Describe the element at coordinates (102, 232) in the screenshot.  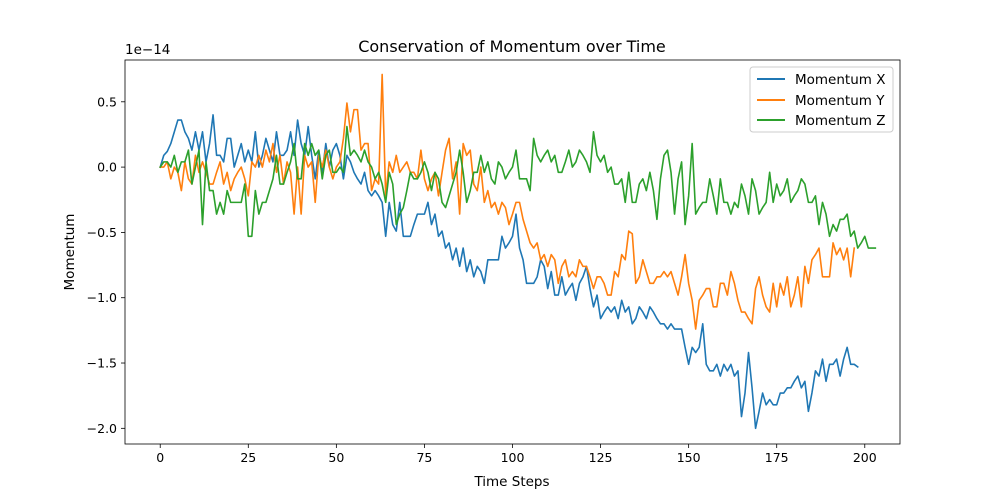
I see `y-tick-label: −0.5` at that location.